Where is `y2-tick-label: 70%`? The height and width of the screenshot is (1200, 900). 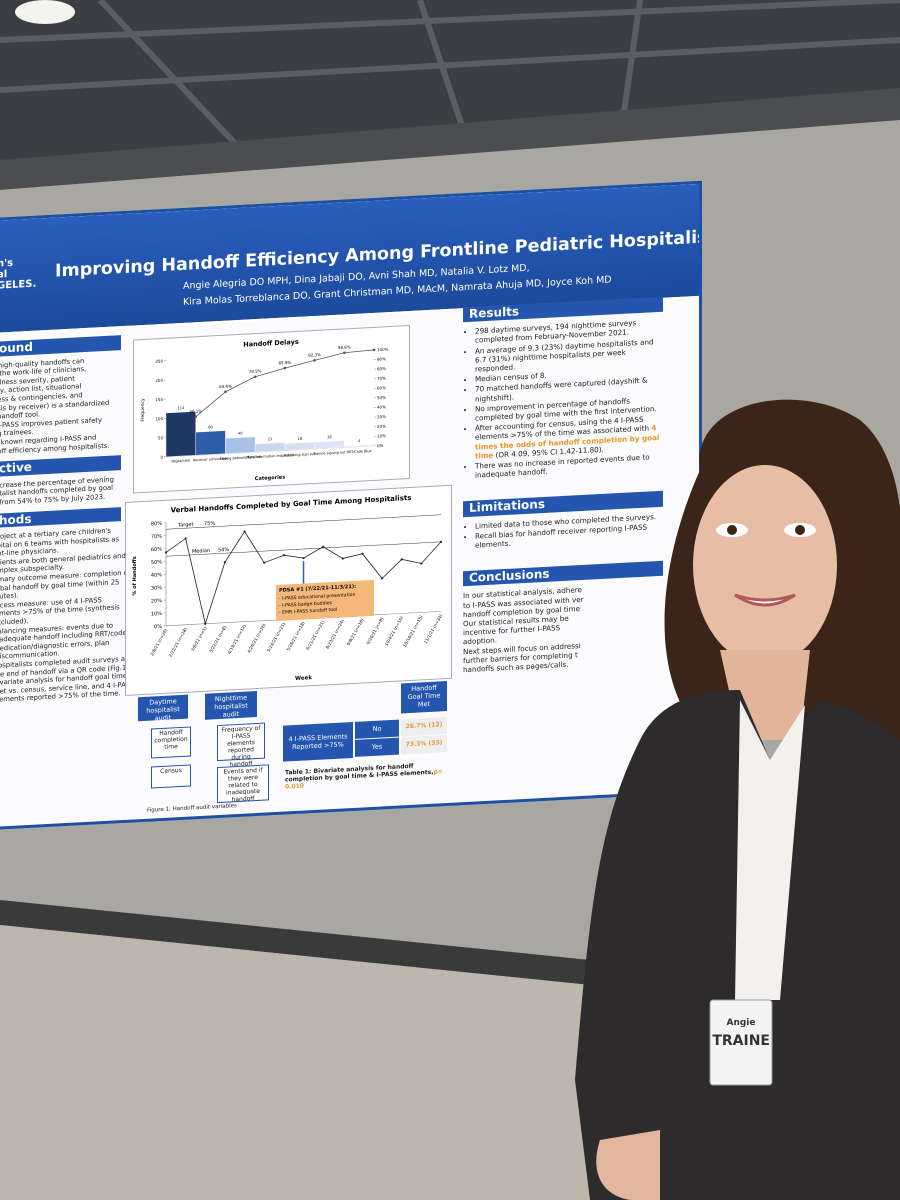
y2-tick-label: 70% is located at coordinates (381, 378).